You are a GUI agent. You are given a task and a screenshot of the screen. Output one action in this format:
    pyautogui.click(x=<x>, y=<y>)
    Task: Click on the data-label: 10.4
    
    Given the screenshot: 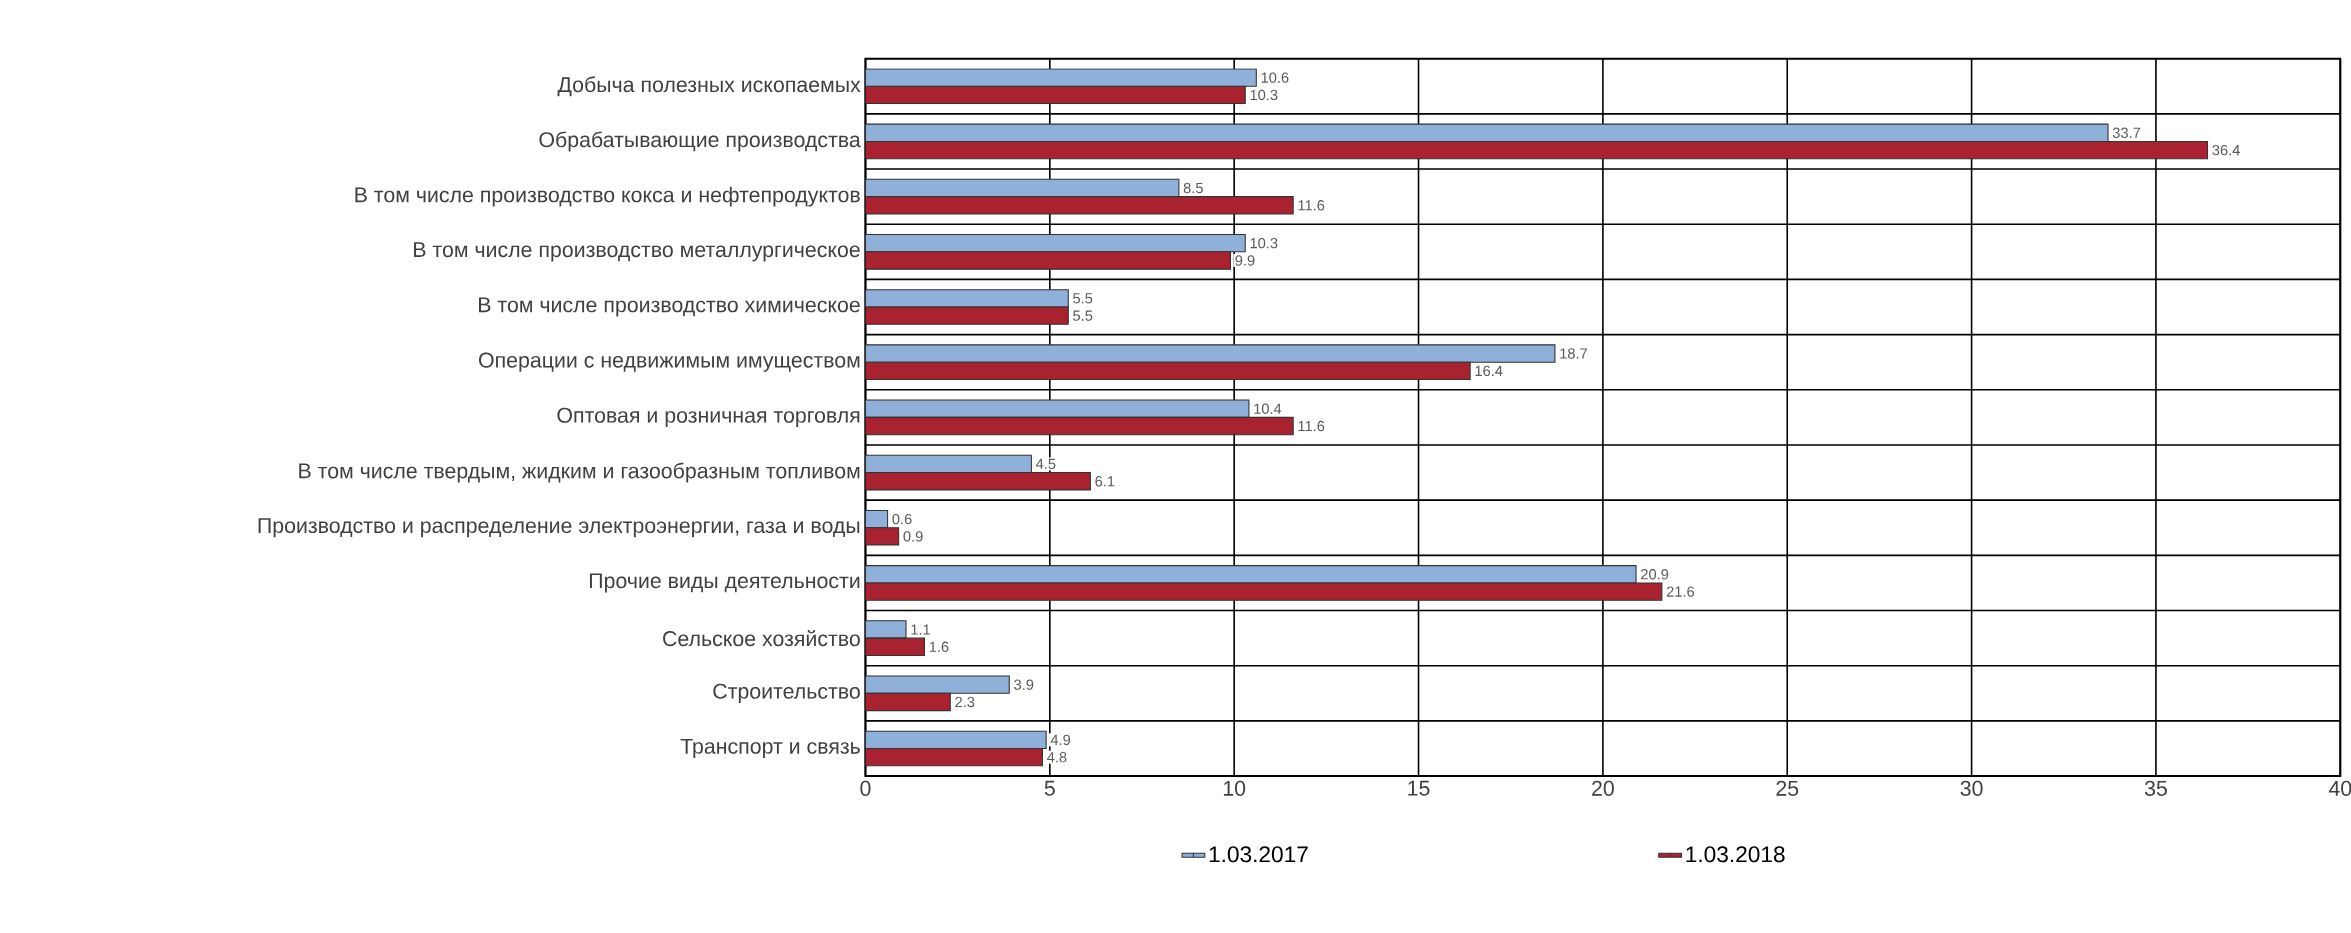 What is the action you would take?
    pyautogui.click(x=1268, y=408)
    